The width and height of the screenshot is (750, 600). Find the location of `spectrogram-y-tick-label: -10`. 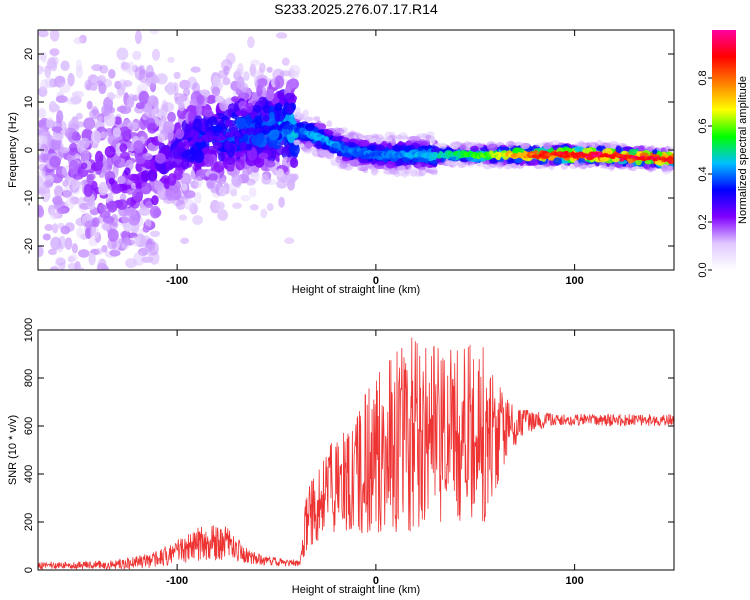

spectrogram-y-tick-label: -10 is located at coordinates (29, 198).